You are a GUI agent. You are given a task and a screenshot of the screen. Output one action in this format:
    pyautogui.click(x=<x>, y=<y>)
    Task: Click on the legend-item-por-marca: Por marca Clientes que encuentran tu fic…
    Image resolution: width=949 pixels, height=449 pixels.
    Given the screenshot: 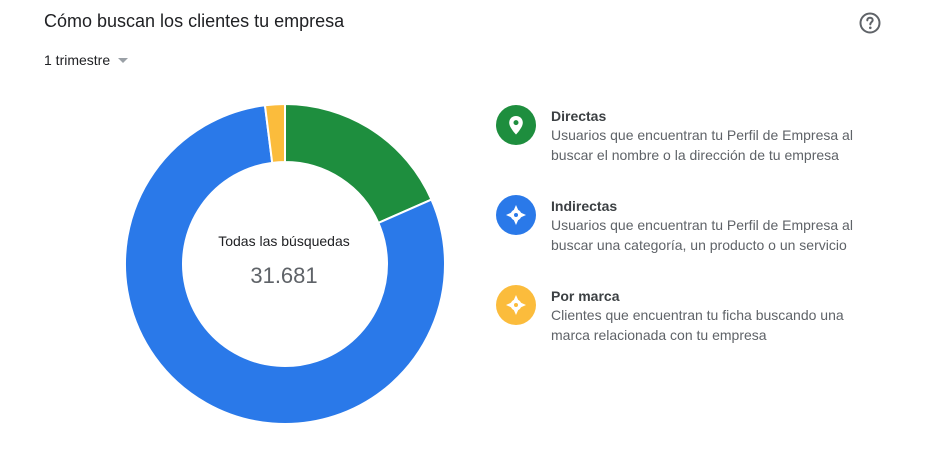 What is the action you would take?
    pyautogui.click(x=711, y=330)
    